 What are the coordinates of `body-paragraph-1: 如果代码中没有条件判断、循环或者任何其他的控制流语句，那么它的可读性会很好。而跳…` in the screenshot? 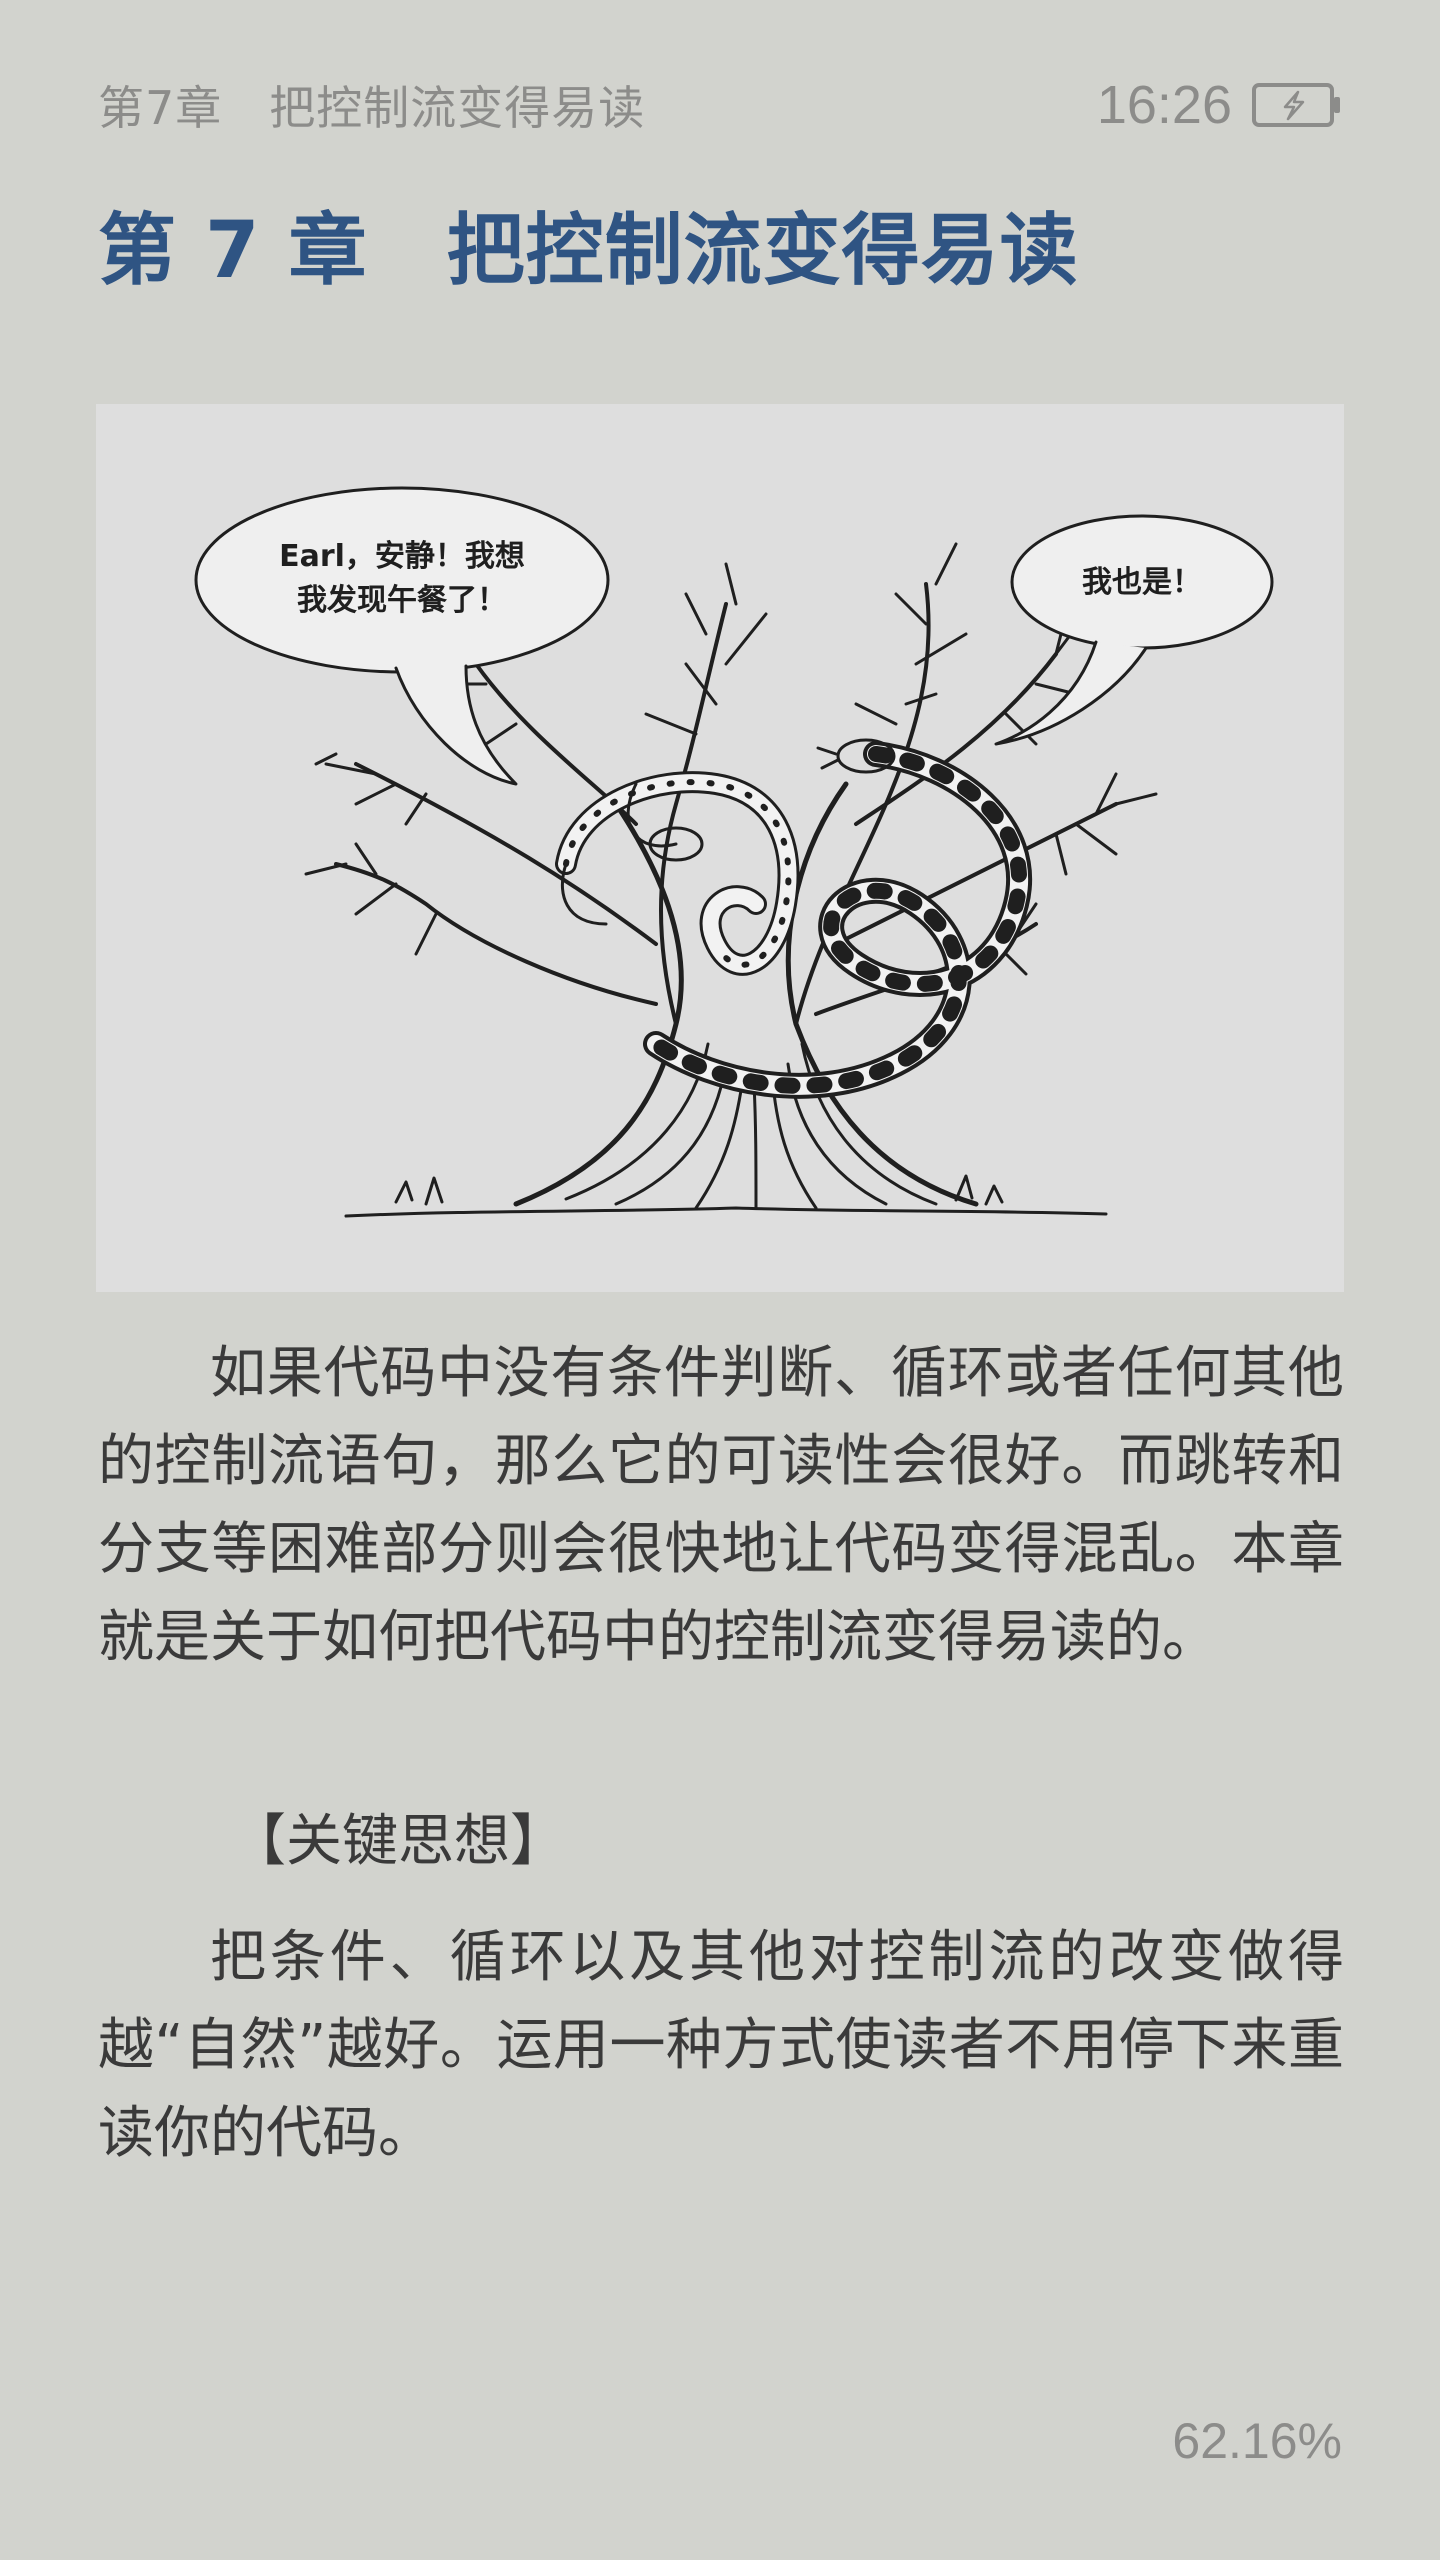 It's located at (721, 1505).